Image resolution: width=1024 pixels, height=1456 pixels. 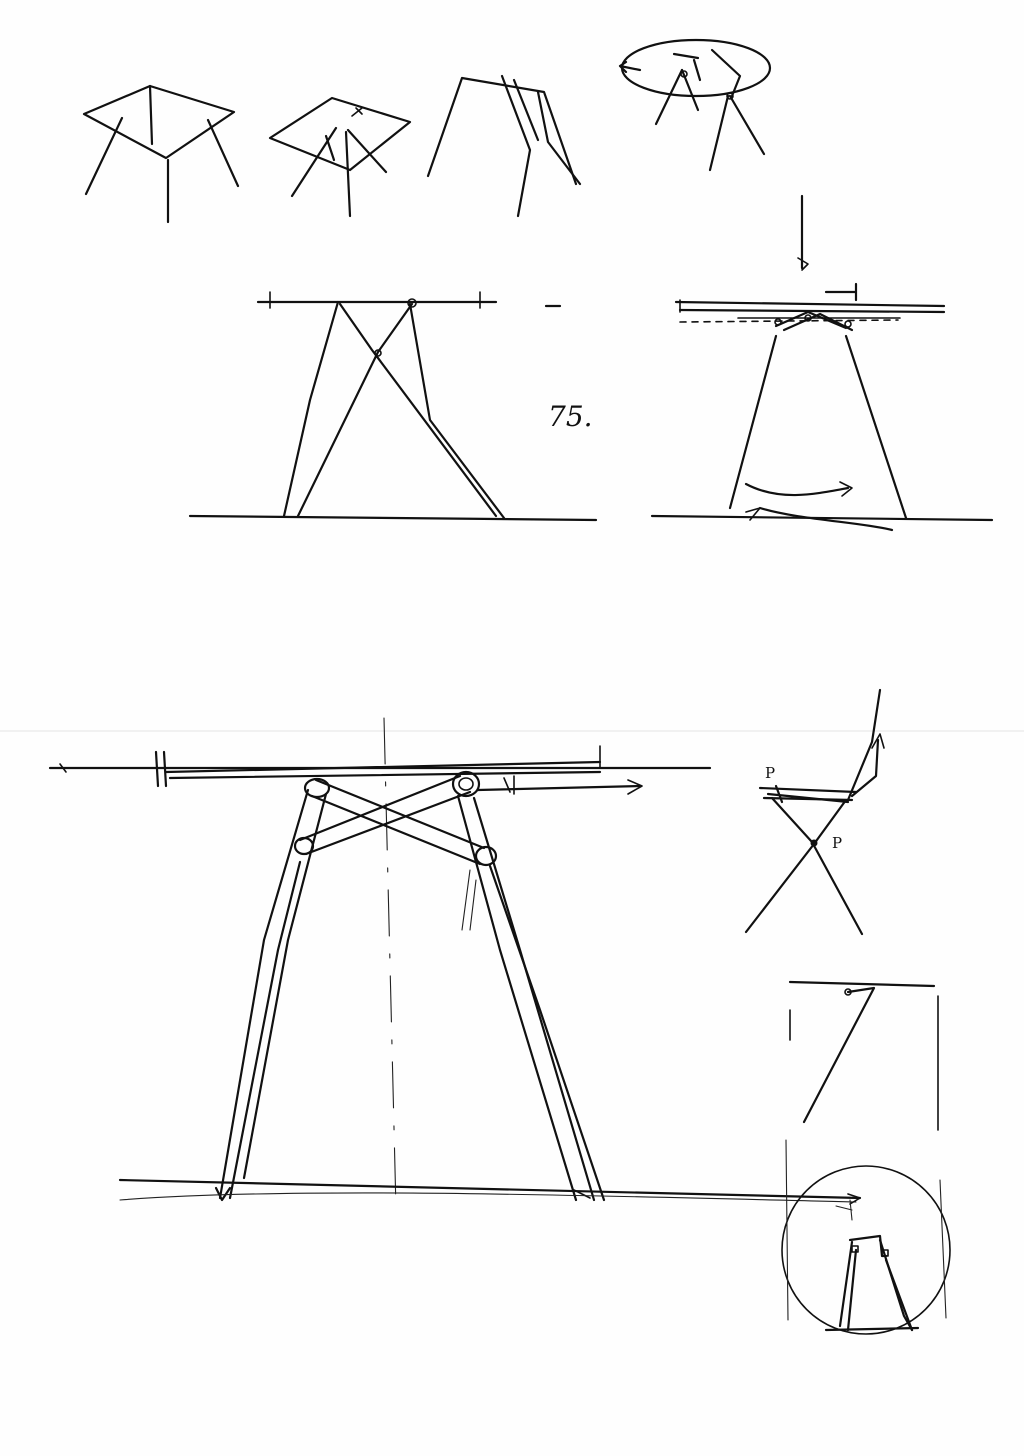 What do you see at coordinates (837, 843) in the screenshot?
I see `pivot-label-center: P` at bounding box center [837, 843].